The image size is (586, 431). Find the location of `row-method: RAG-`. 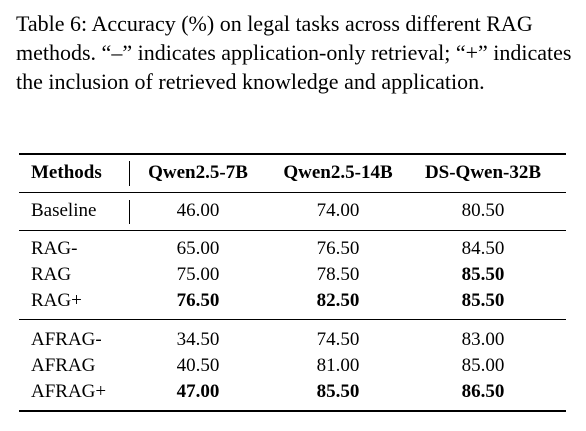

row-method: RAG- is located at coordinates (54, 248).